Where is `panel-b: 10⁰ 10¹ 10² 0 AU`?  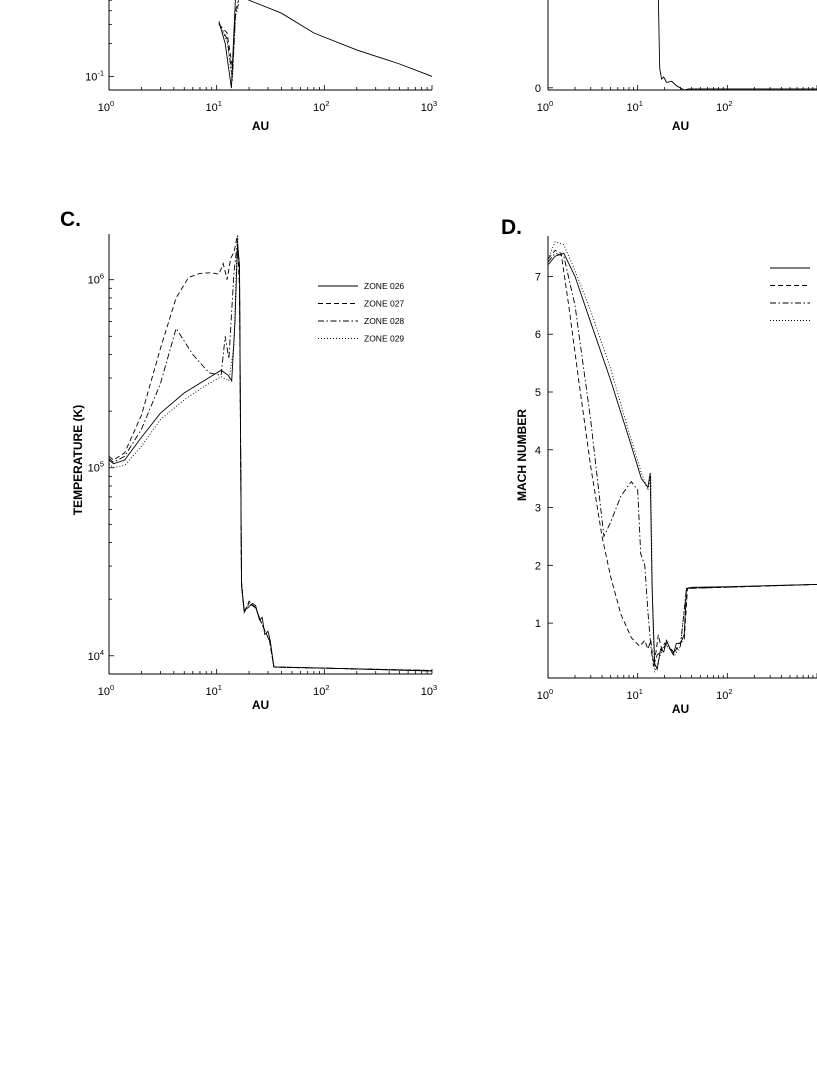 panel-b: 10⁰ 10¹ 10² 0 AU is located at coordinates (676, 66).